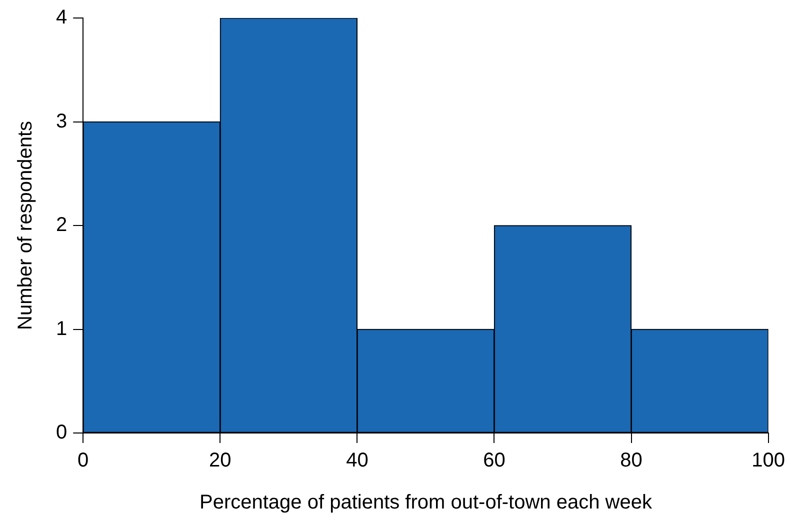 The width and height of the screenshot is (791, 523). What do you see at coordinates (494, 461) in the screenshot?
I see `x-tick-label: 60` at bounding box center [494, 461].